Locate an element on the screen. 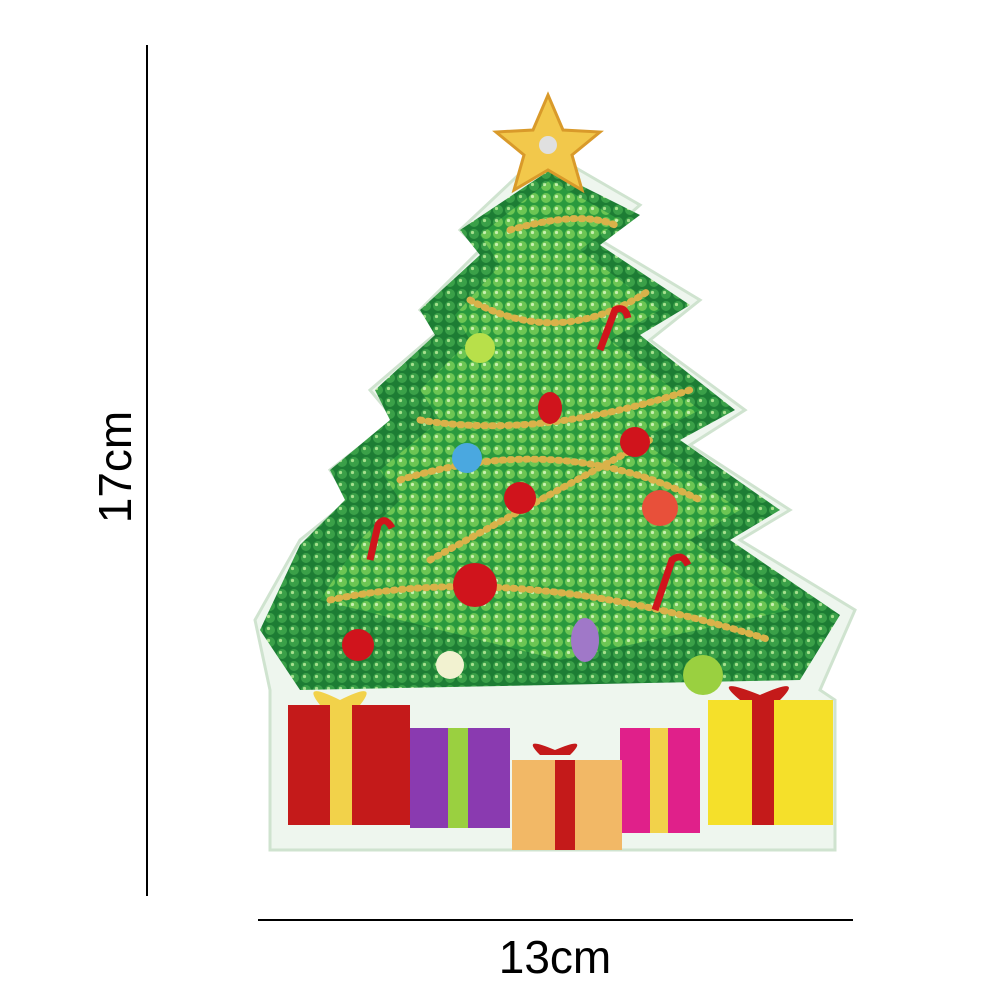 The width and height of the screenshot is (1001, 1001). width-label: 13cm is located at coordinates (555, 957).